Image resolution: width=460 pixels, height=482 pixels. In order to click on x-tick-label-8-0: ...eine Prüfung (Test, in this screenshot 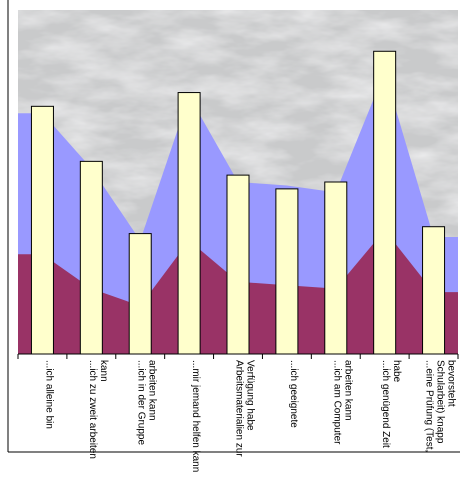, I will do `click(429, 406)`.